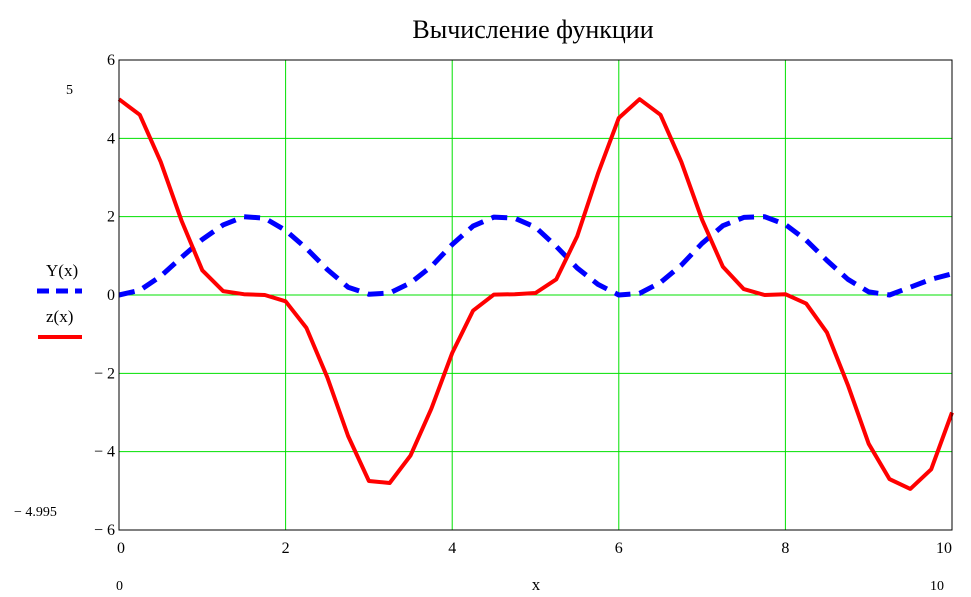  Describe the element at coordinates (59, 300) in the screenshot. I see `legend: Y(x) z(x)` at that location.